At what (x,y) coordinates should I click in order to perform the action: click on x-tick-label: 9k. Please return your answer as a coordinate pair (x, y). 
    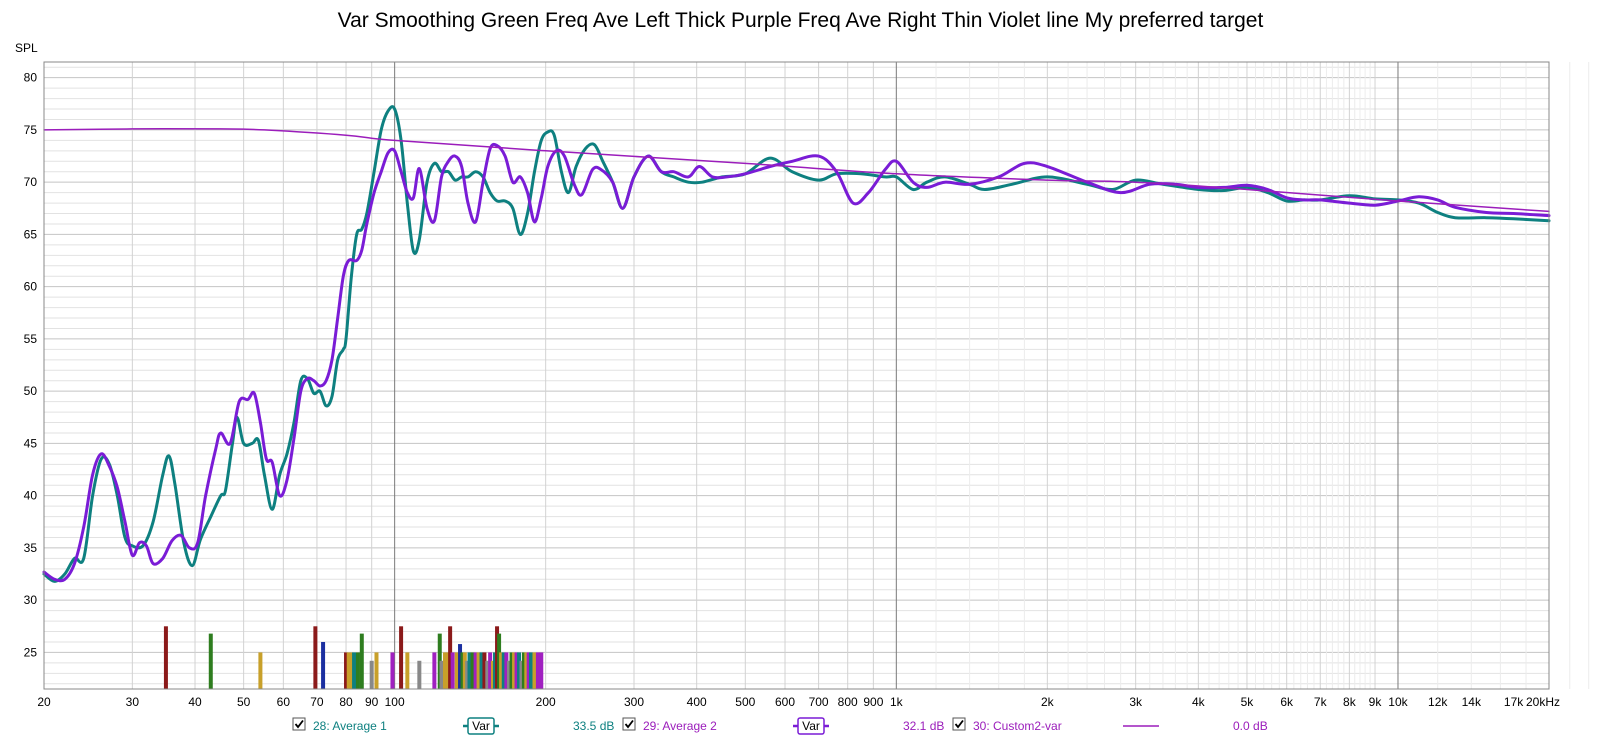
    Looking at the image, I should click on (1376, 702).